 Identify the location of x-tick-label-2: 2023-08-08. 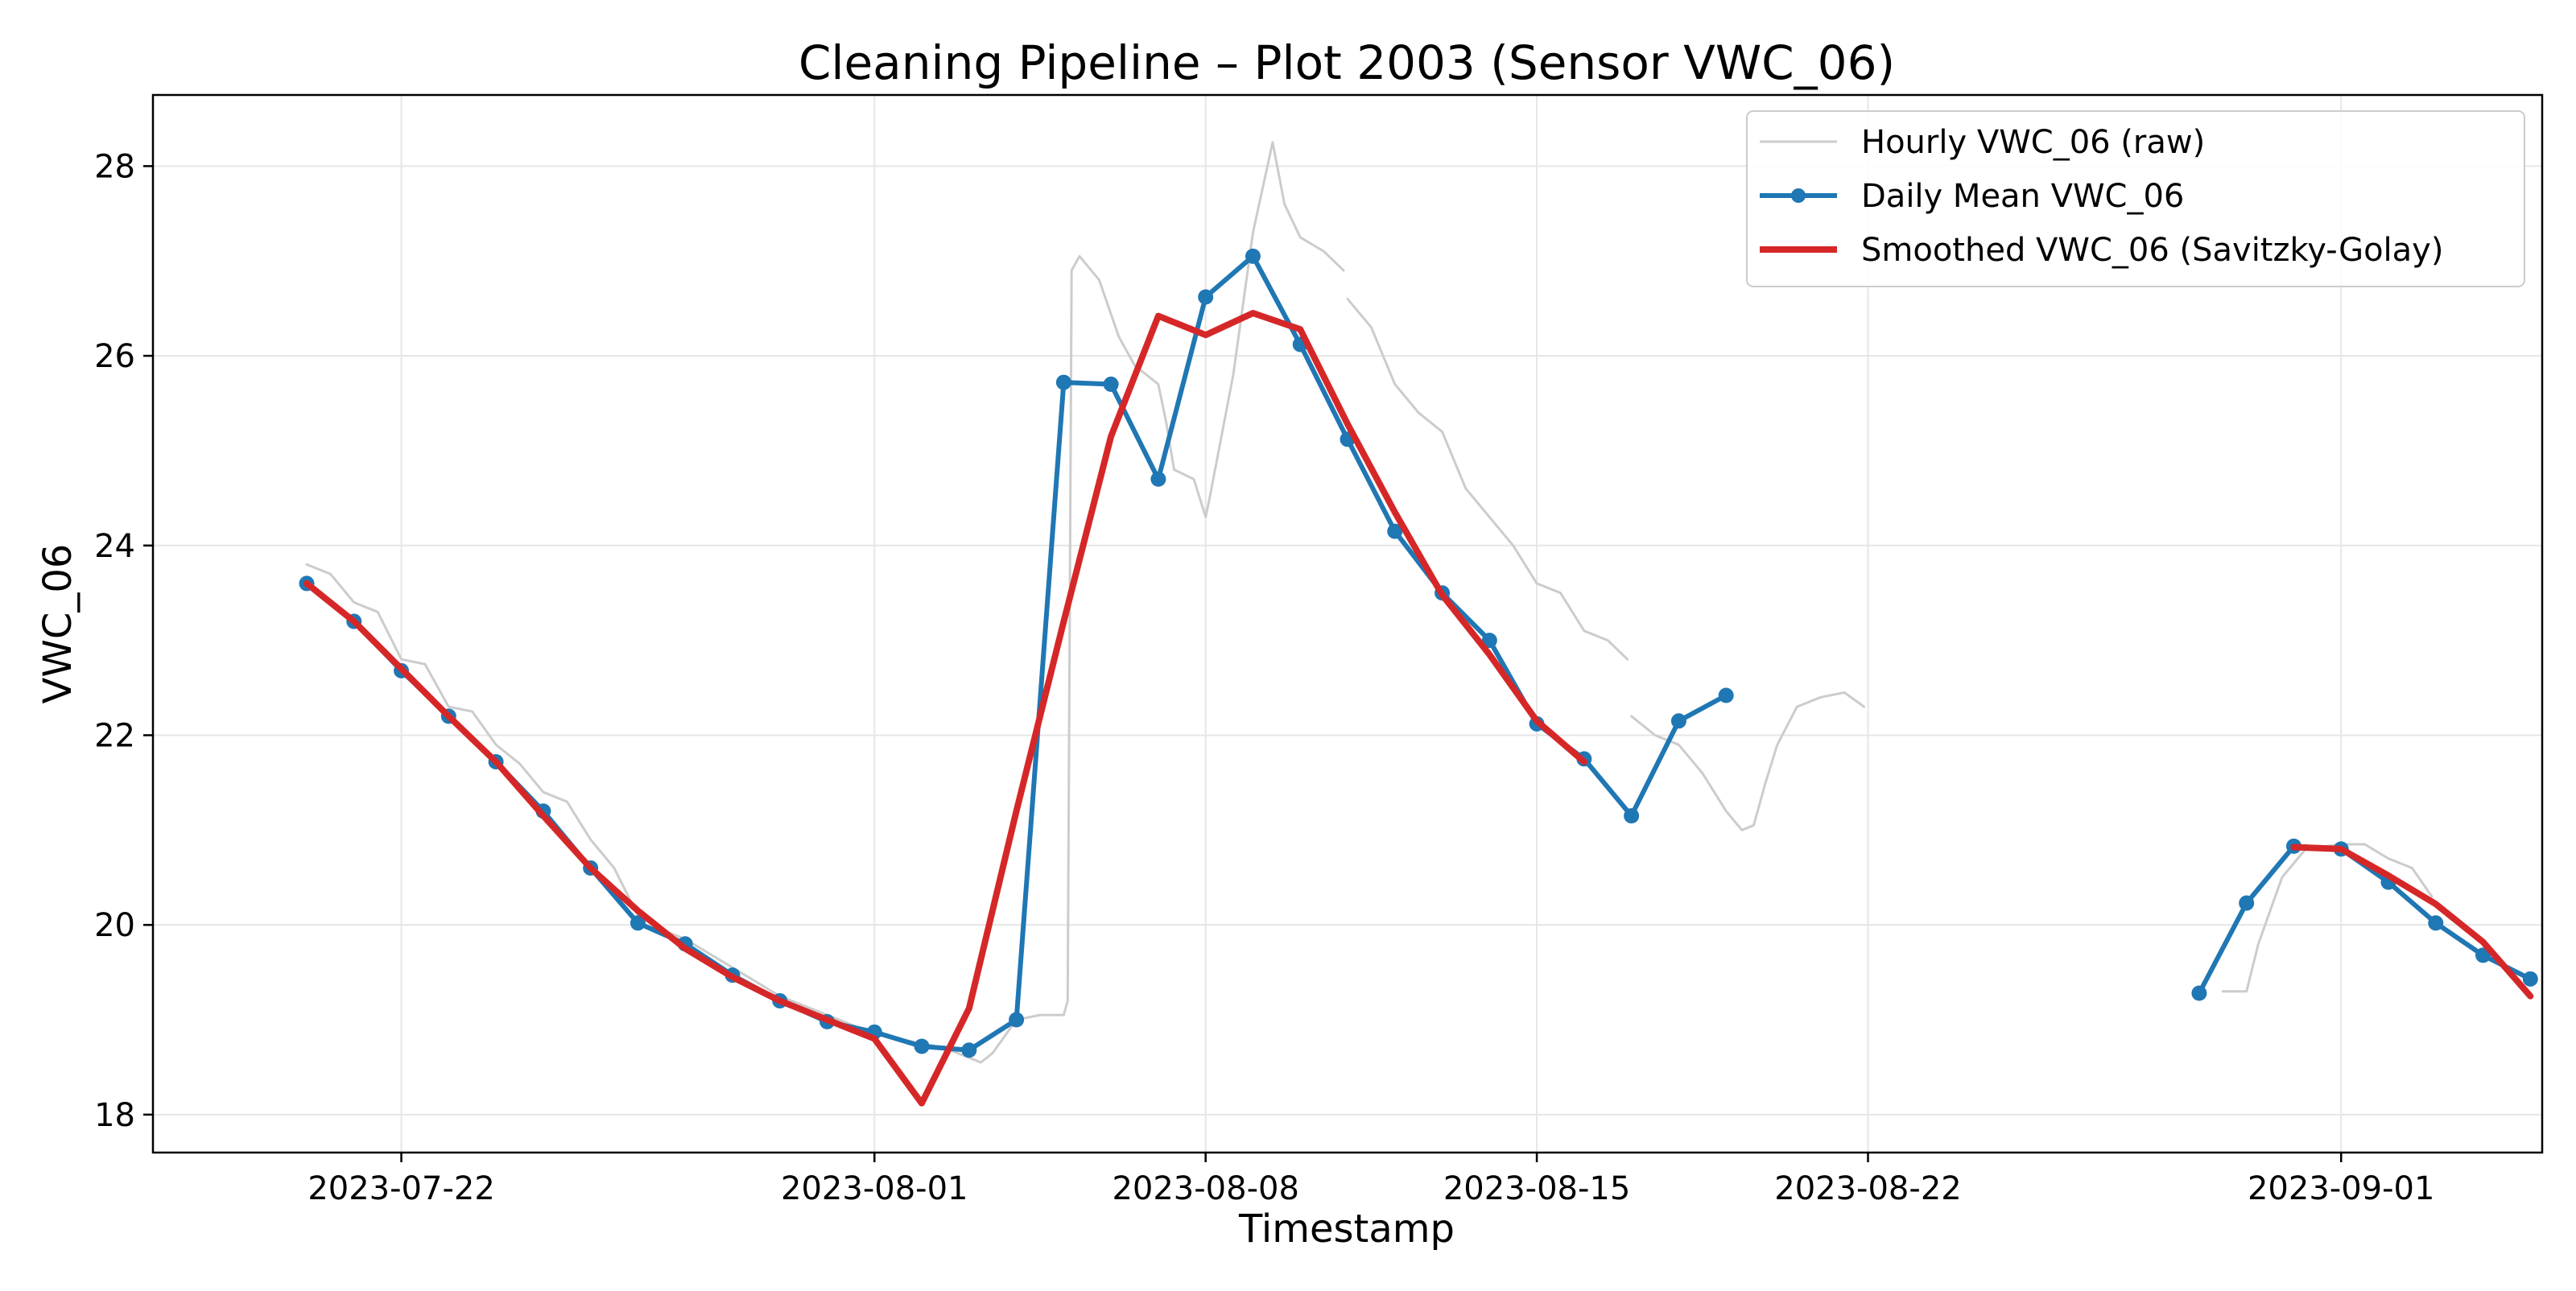
(1205, 1188).